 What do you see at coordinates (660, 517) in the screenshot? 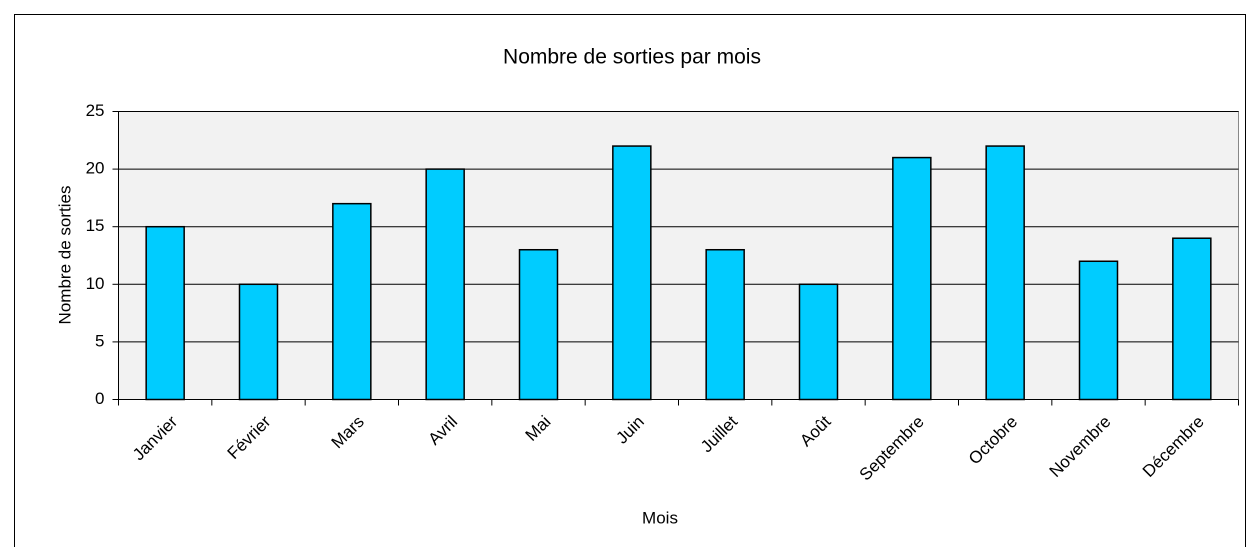
I see `x-axis-label: Mois` at bounding box center [660, 517].